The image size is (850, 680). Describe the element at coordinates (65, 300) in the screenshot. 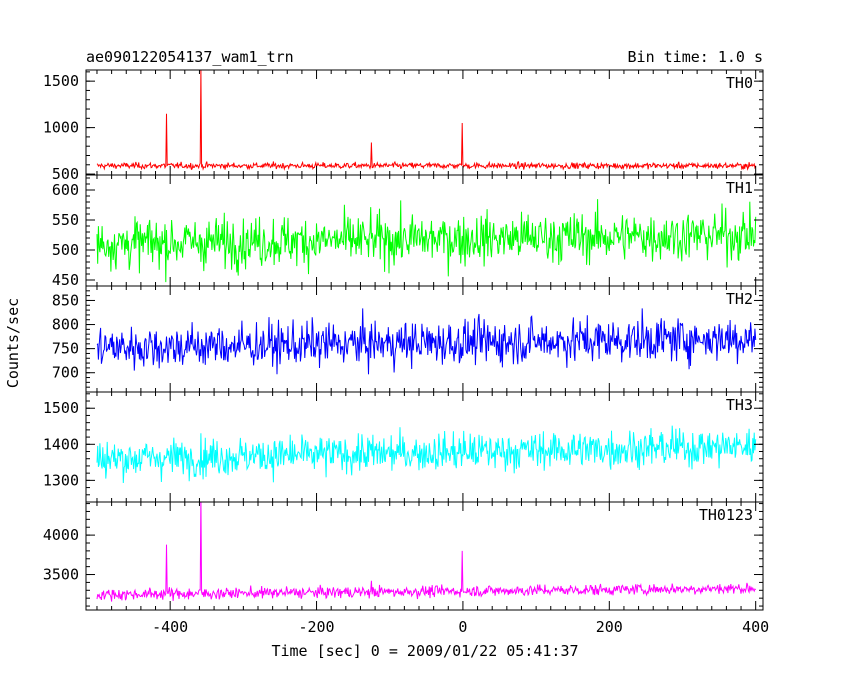

I see `y-tick-label: 850` at that location.